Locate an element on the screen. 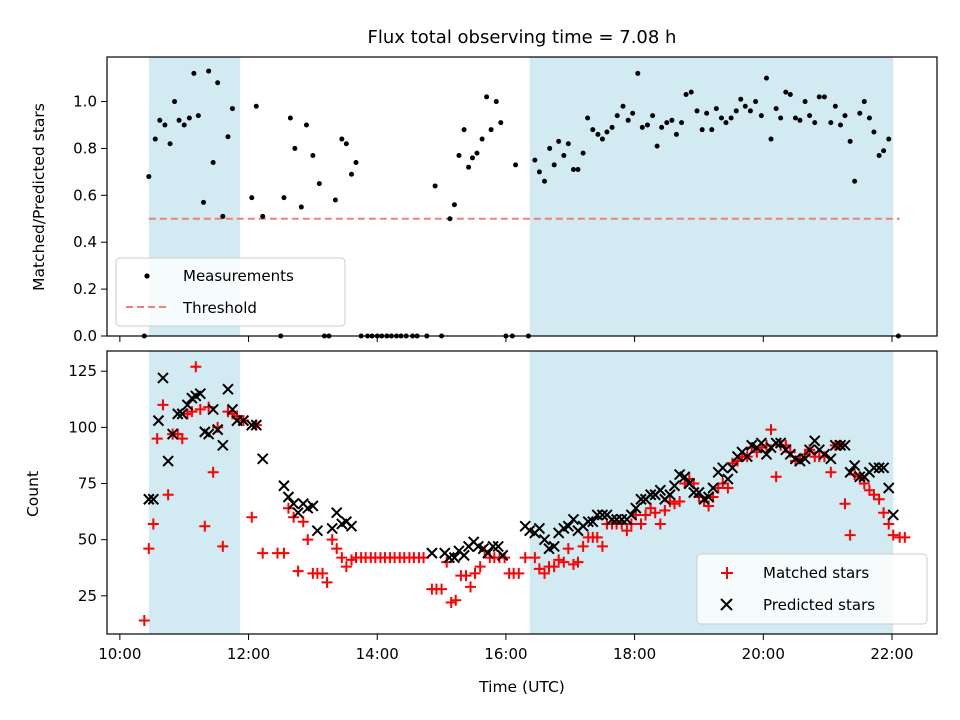  bottom-legend-box is located at coordinates (812, 589).